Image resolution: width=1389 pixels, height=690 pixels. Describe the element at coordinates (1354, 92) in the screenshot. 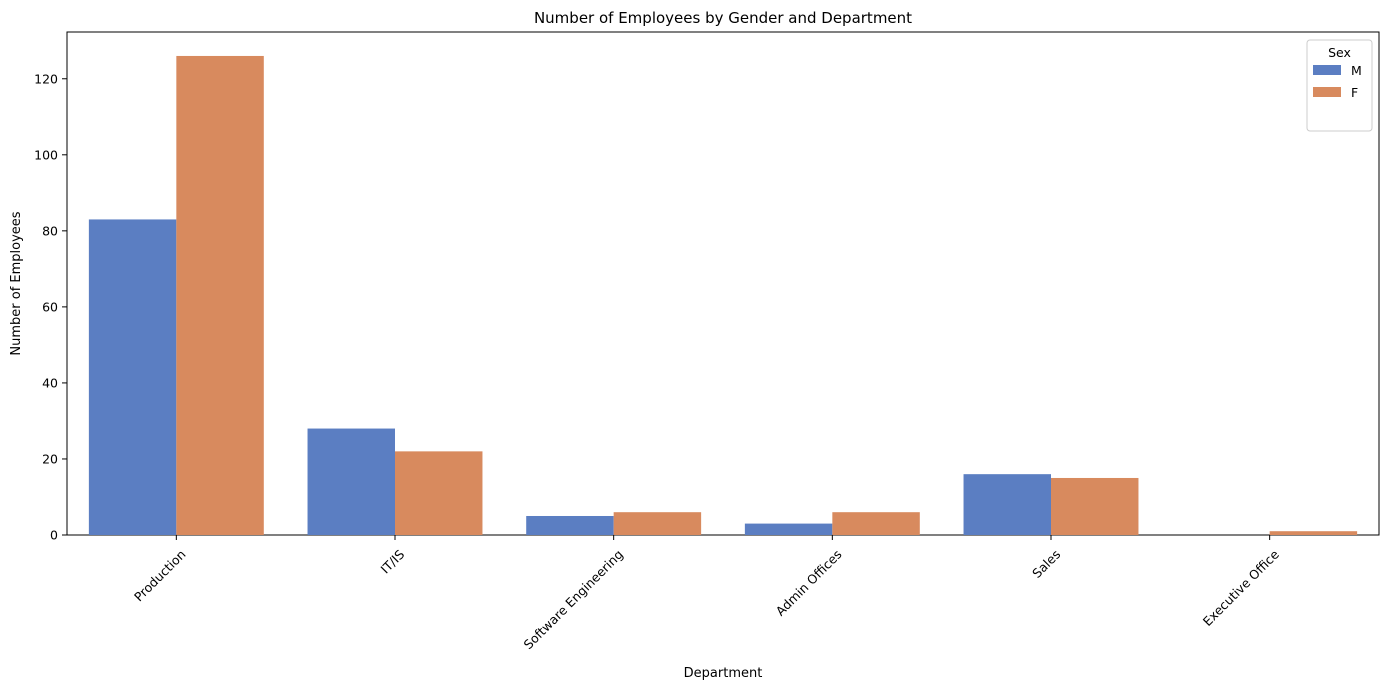

I see `legend-label-F: F` at that location.